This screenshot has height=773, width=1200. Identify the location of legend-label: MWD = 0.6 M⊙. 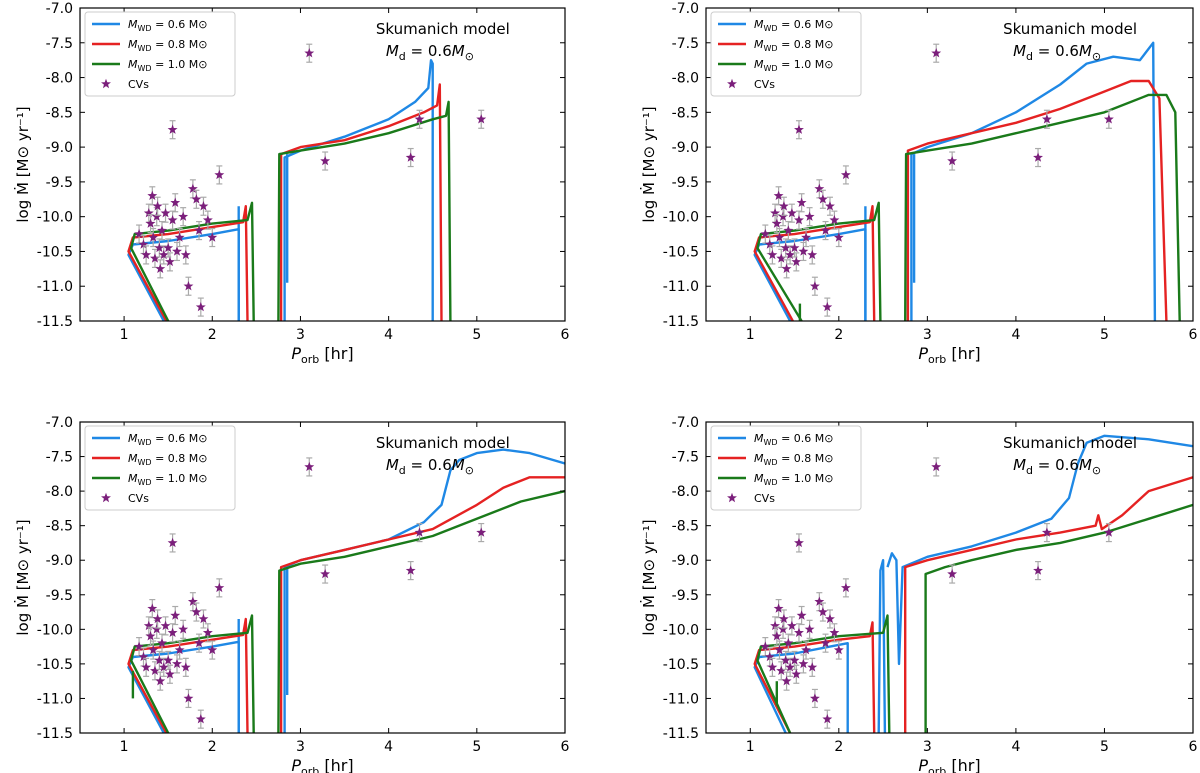
(794, 439).